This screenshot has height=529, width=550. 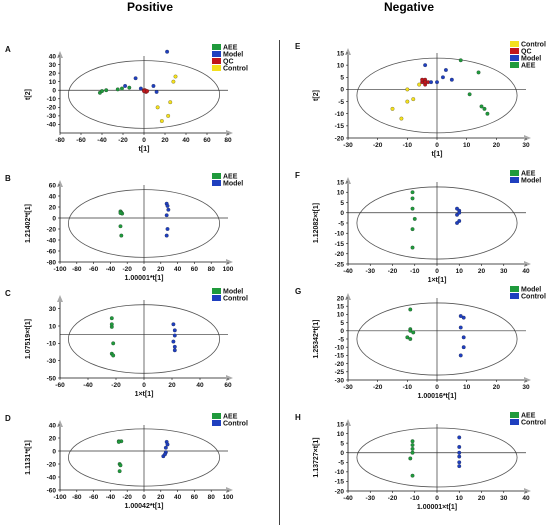 What do you see at coordinates (342, 453) in the screenshot?
I see `y-tick-label-h: 0` at bounding box center [342, 453].